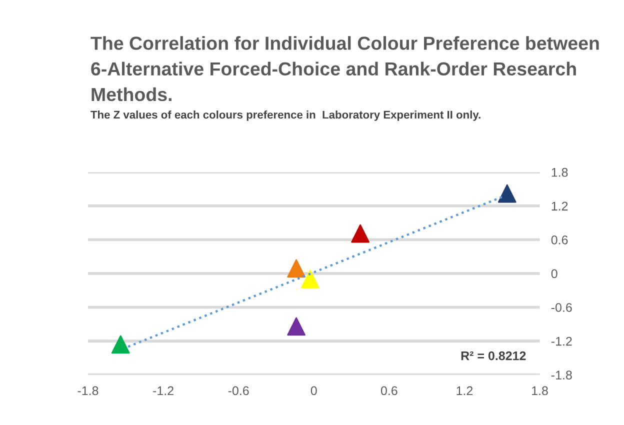  What do you see at coordinates (554, 273) in the screenshot?
I see `y-tick-label: 0` at bounding box center [554, 273].